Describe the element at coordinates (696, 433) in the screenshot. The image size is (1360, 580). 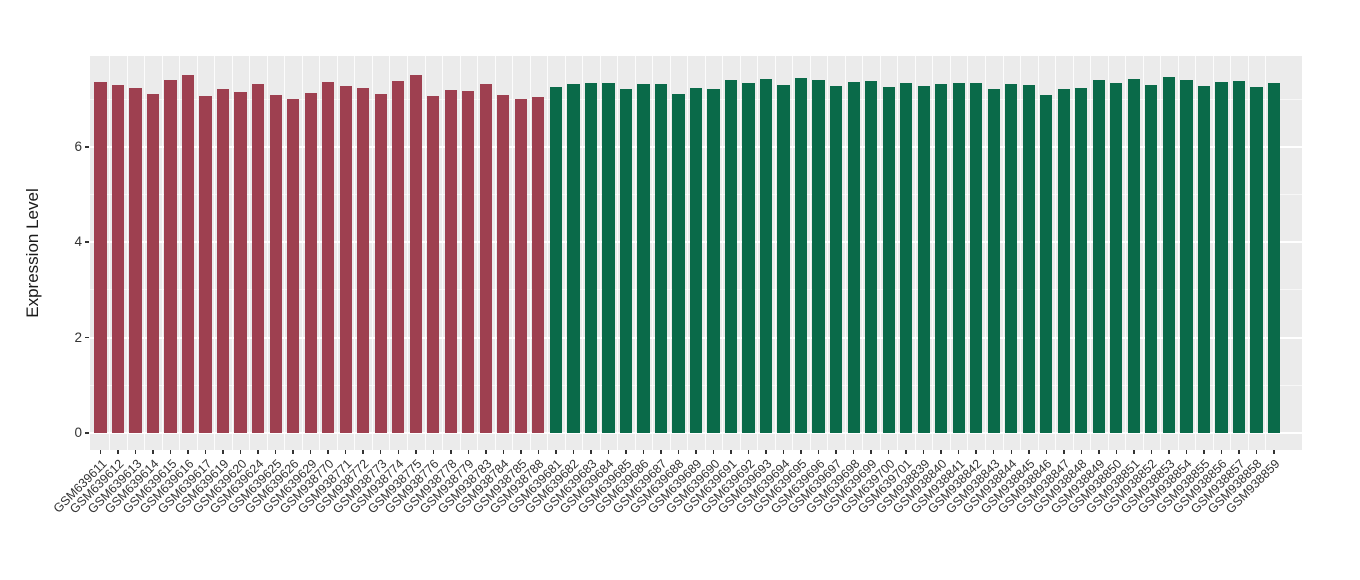
I see `gridline-major-horizontal` at that location.